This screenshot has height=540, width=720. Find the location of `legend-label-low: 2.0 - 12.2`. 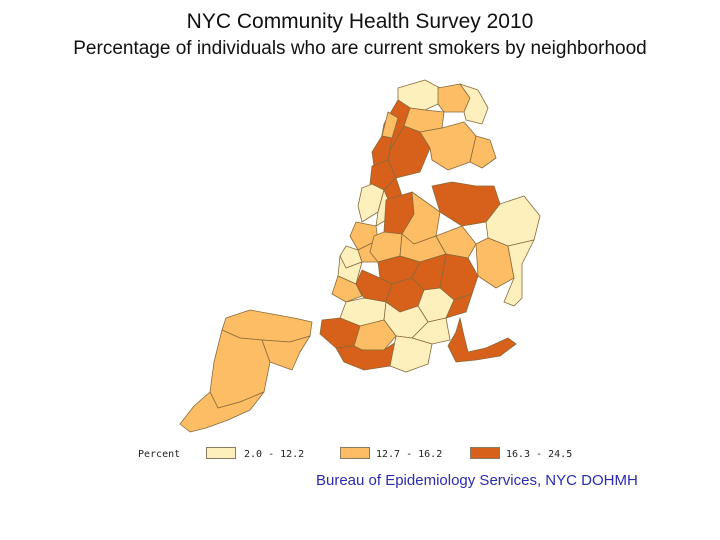

legend-label-low: 2.0 - 12.2 is located at coordinates (274, 454).